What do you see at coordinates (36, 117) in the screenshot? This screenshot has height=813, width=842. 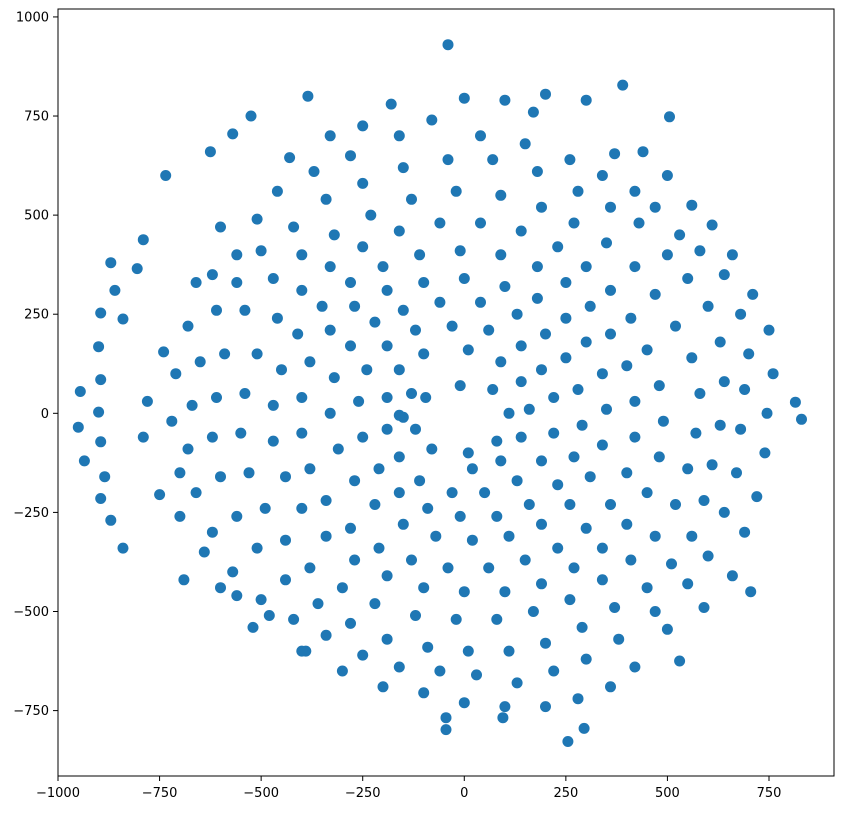 I see `y-tick-label: 750` at bounding box center [36, 117].